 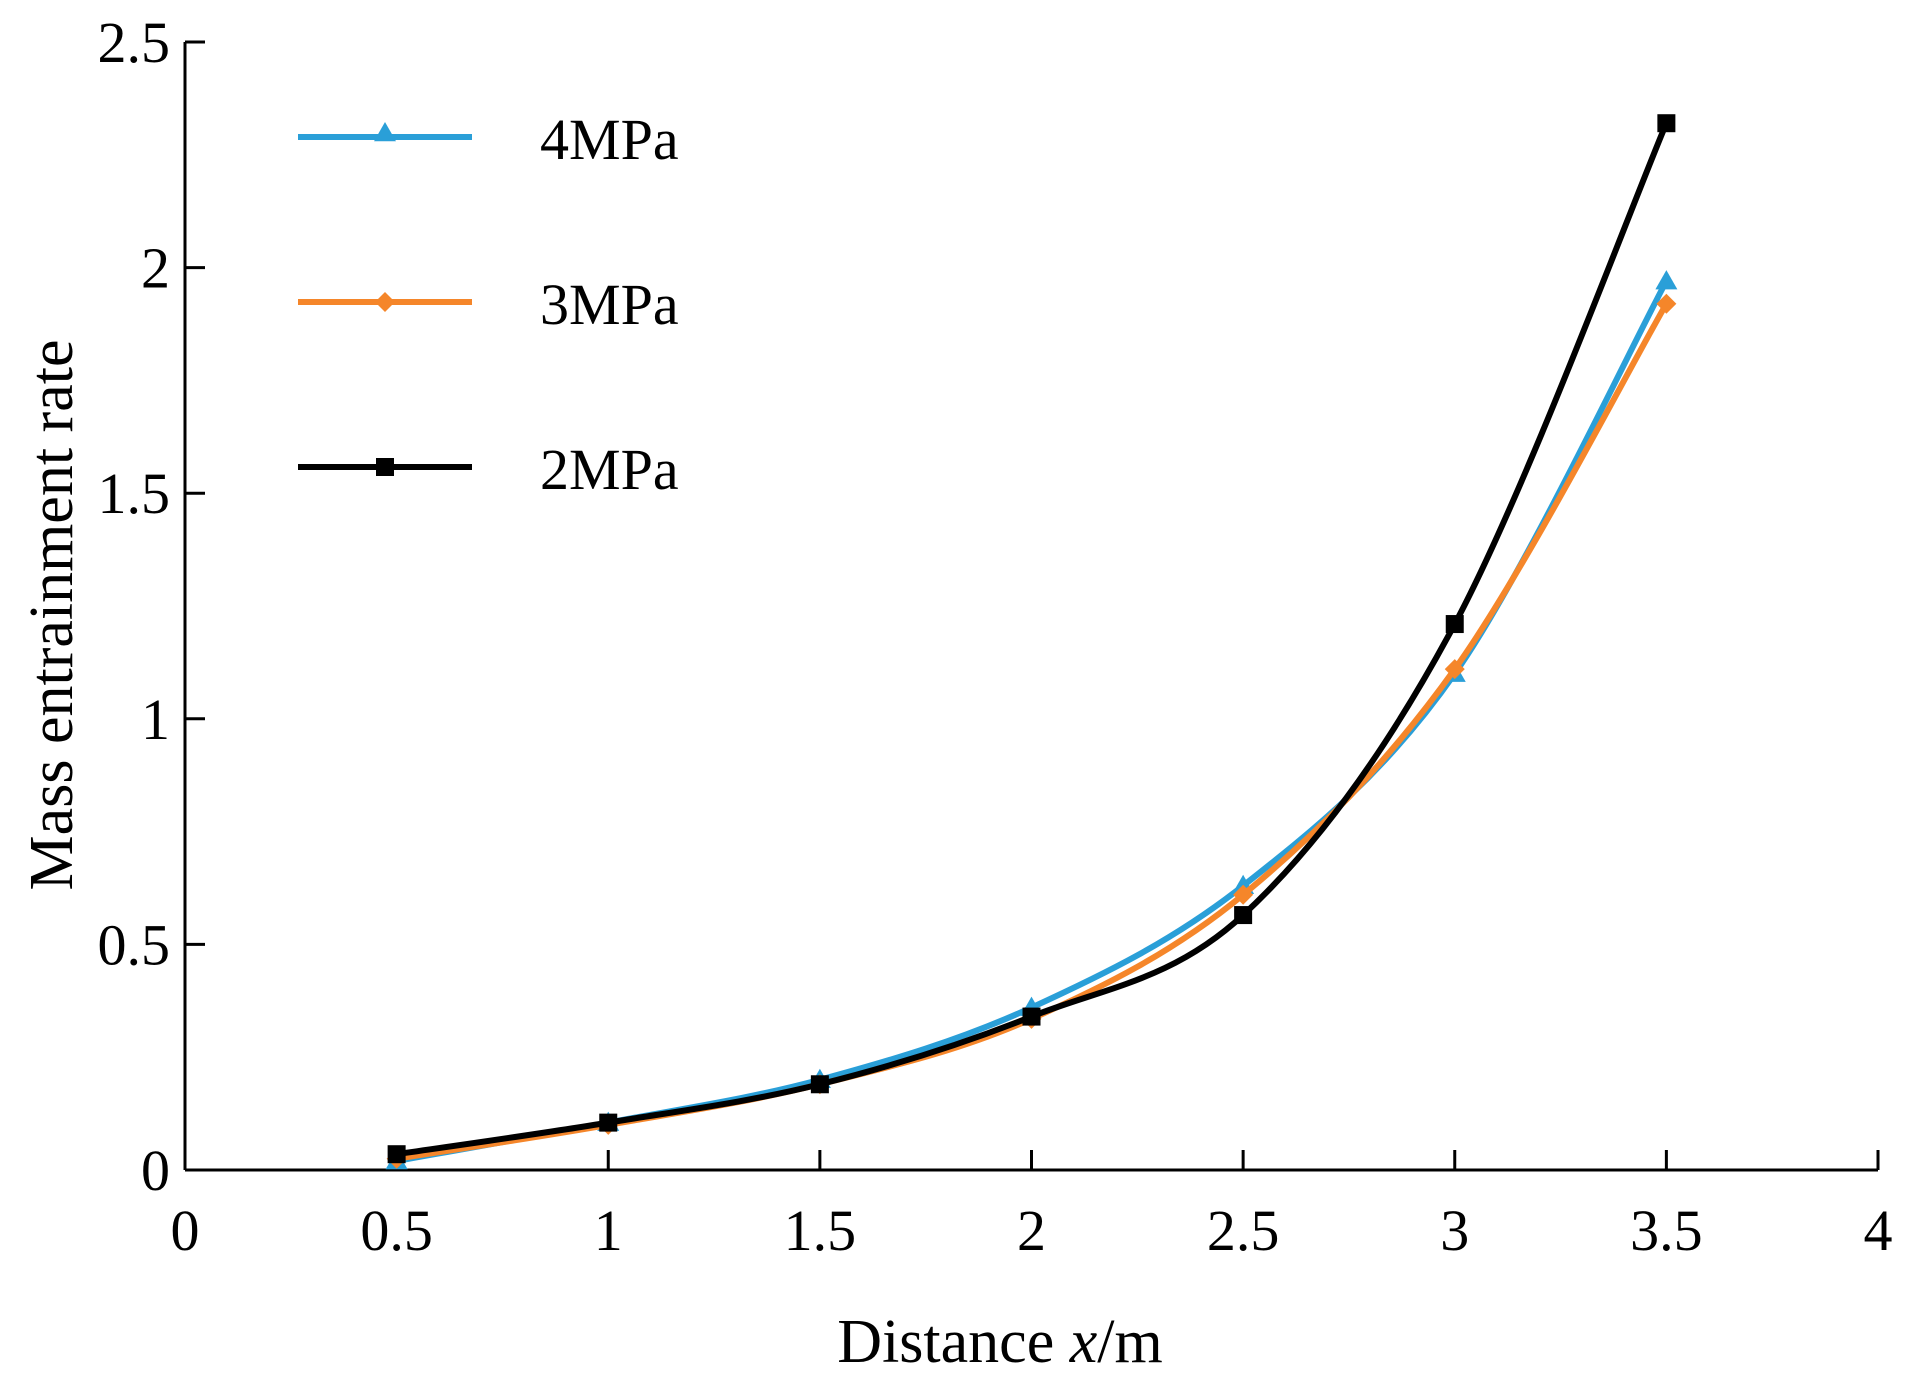 I want to click on x-axis-title: Distance x/m, so click(x=999, y=1342).